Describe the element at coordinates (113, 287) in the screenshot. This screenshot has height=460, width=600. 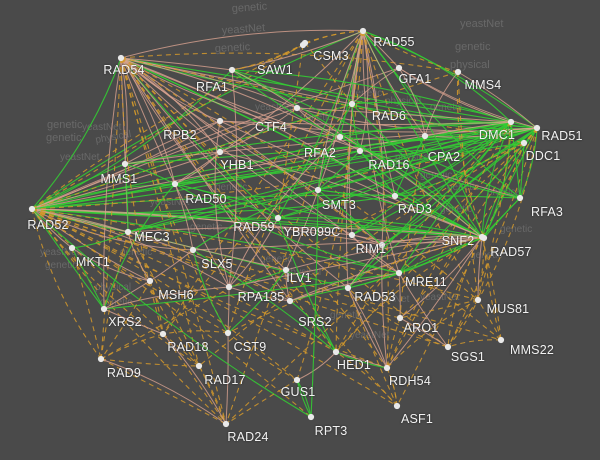
I see `edge-type-watermark: physical` at that location.